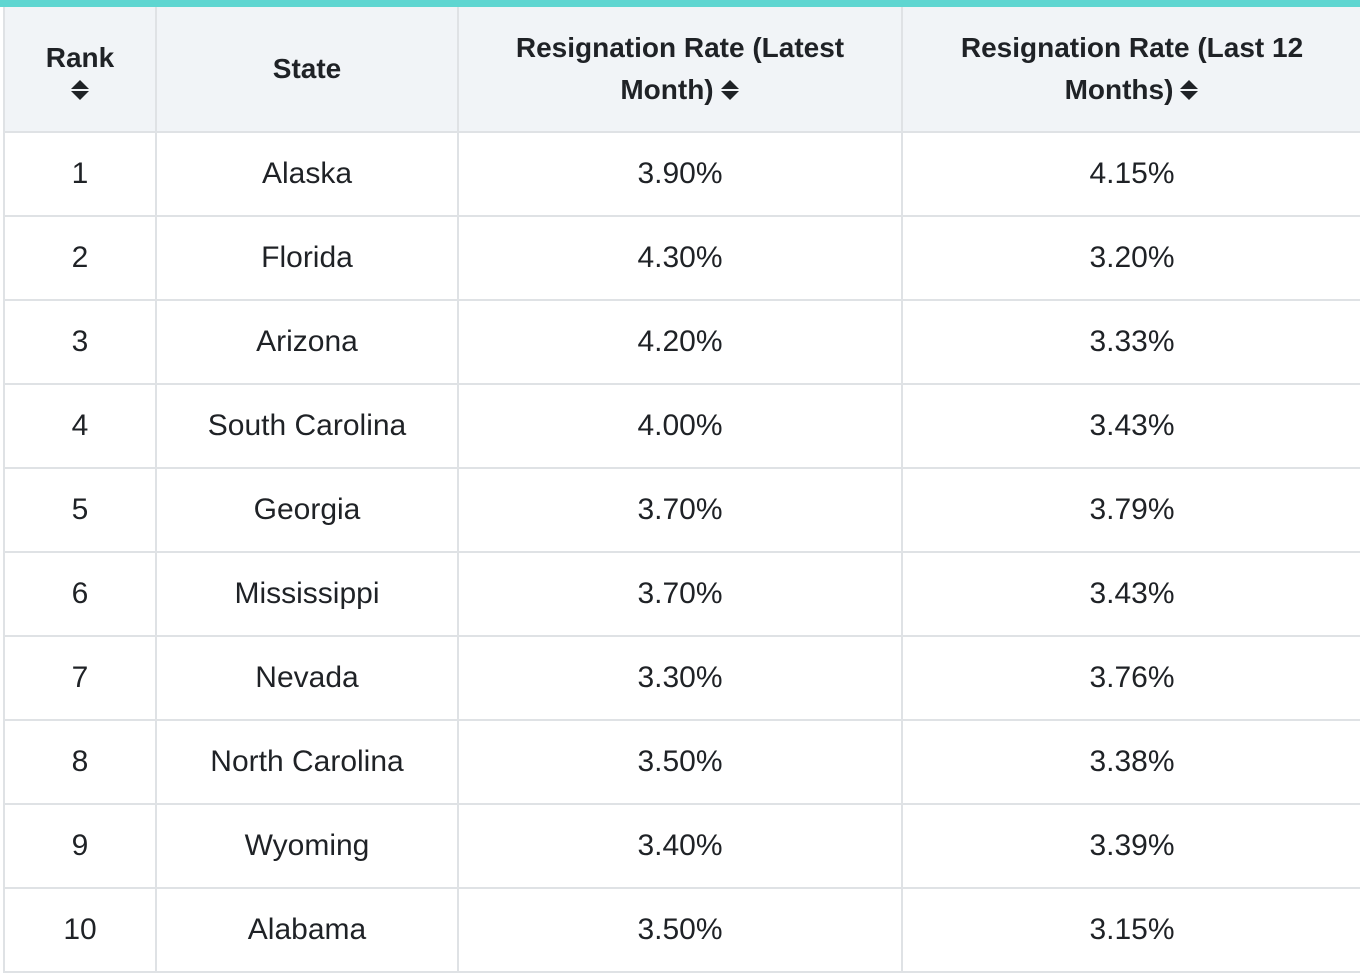 Image resolution: width=1360 pixels, height=973 pixels. Describe the element at coordinates (307, 258) in the screenshot. I see `state-cell: Florida` at that location.